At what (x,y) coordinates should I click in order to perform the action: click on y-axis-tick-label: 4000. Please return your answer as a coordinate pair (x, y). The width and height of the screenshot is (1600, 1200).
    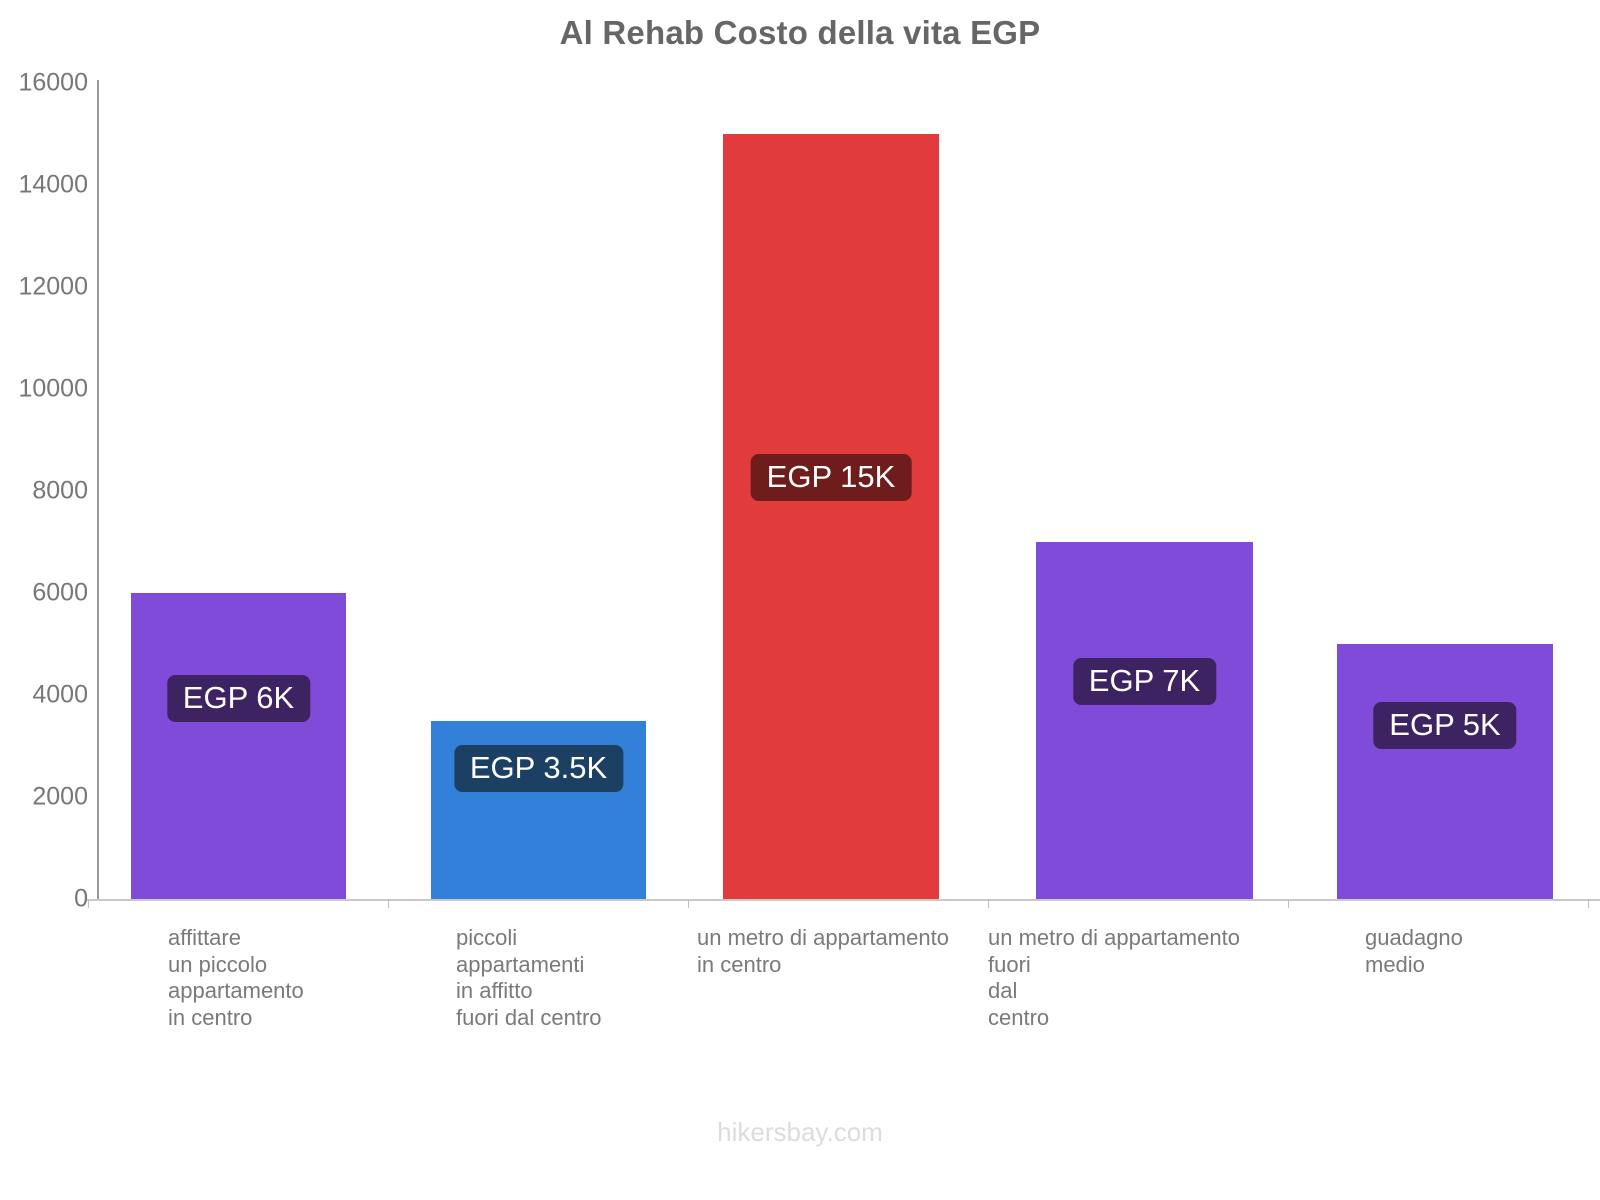
    Looking at the image, I should click on (60, 694).